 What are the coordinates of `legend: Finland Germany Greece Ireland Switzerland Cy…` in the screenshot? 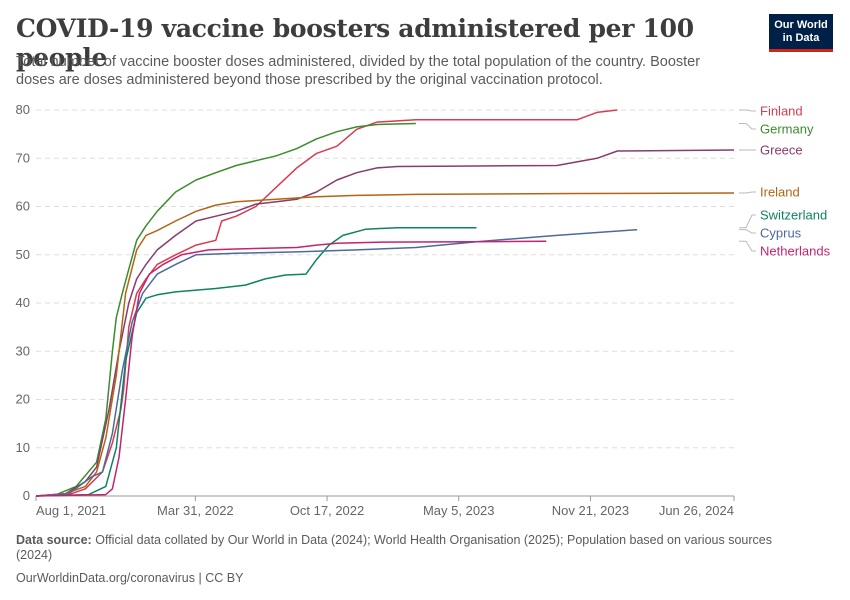 It's located at (785, 181).